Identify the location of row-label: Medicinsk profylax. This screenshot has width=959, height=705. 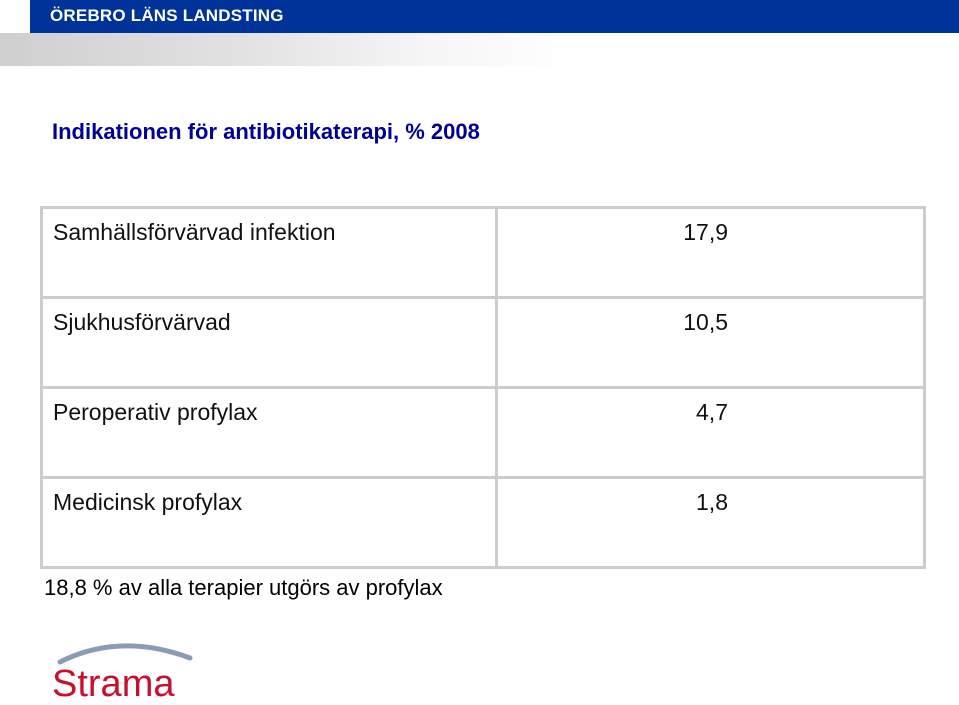
(269, 522).